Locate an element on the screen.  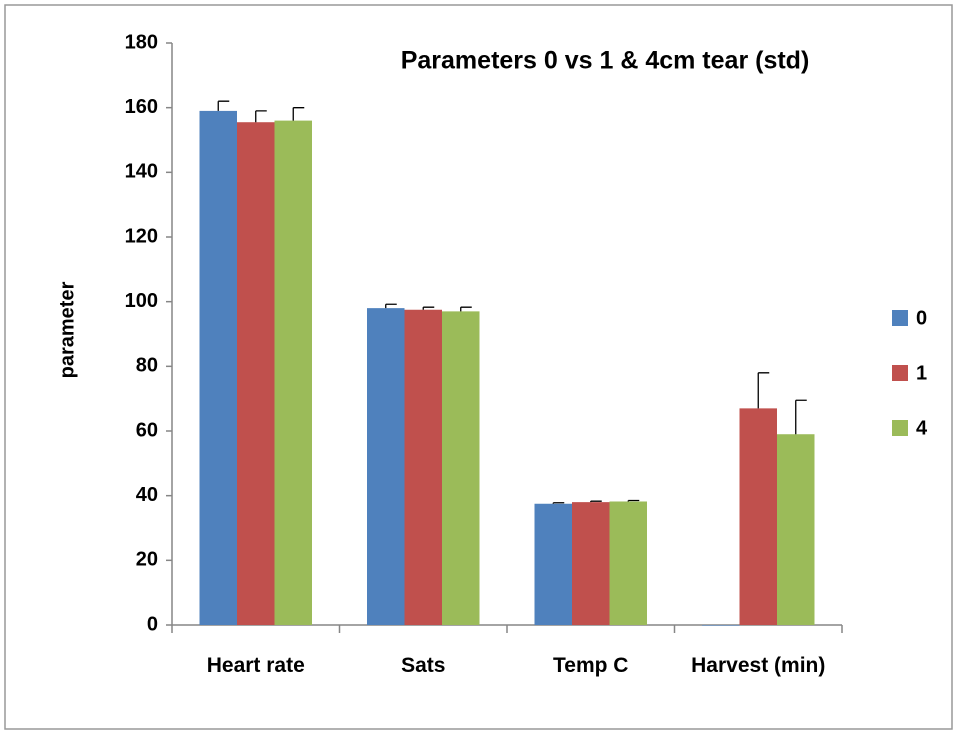
y-tick-label: 180 is located at coordinates (141, 42).